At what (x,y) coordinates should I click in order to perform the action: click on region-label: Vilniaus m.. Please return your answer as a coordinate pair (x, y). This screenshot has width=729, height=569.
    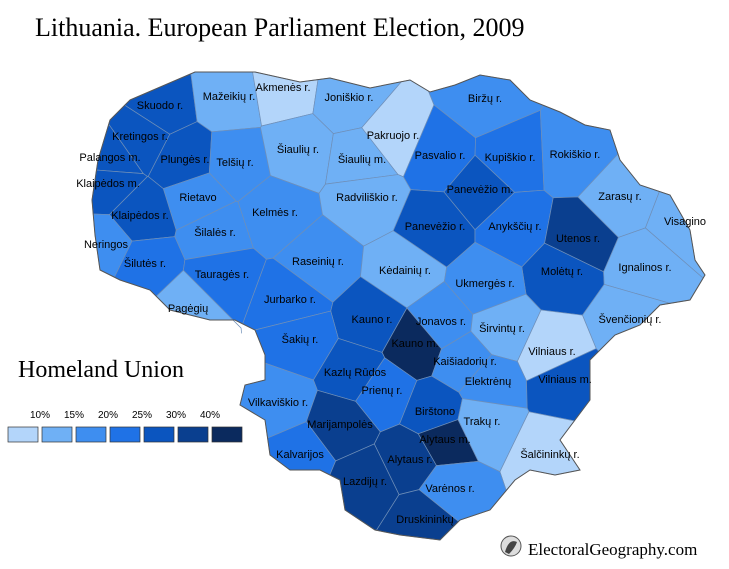
    Looking at the image, I should click on (565, 380).